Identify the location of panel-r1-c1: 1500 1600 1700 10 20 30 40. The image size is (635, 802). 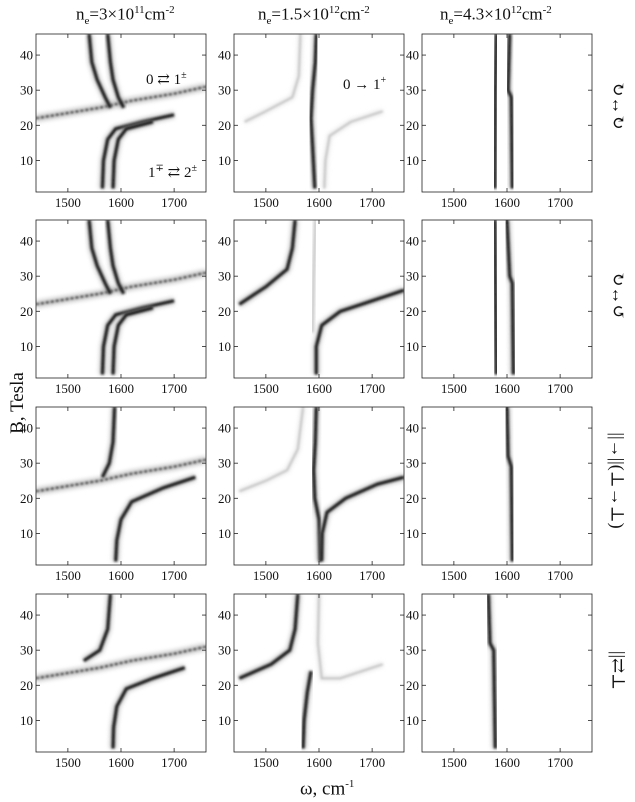
(113, 121).